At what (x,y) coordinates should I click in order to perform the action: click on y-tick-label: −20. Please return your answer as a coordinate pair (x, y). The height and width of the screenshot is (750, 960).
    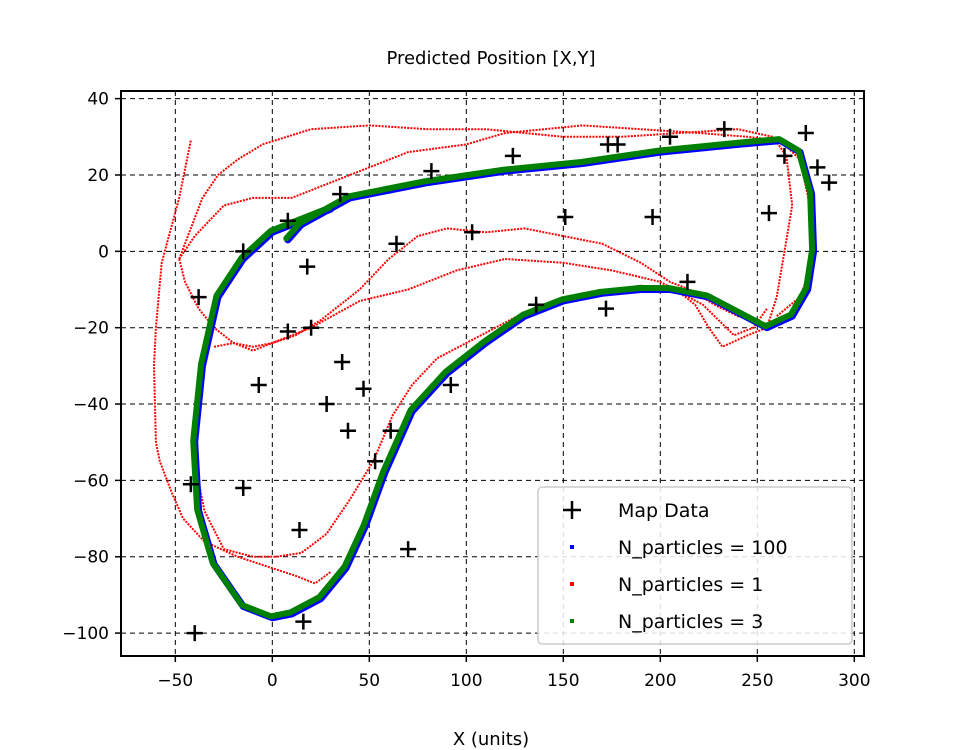
    Looking at the image, I should click on (91, 329).